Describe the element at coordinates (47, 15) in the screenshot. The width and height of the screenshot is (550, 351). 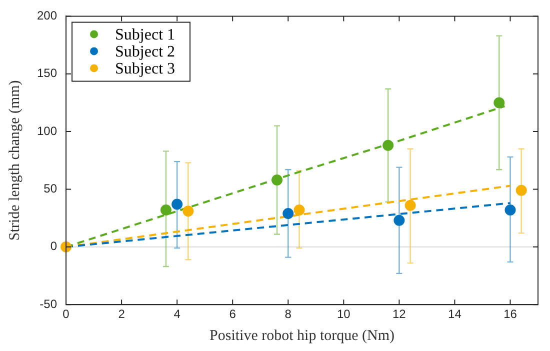
I see `y-tick-label: 200` at that location.